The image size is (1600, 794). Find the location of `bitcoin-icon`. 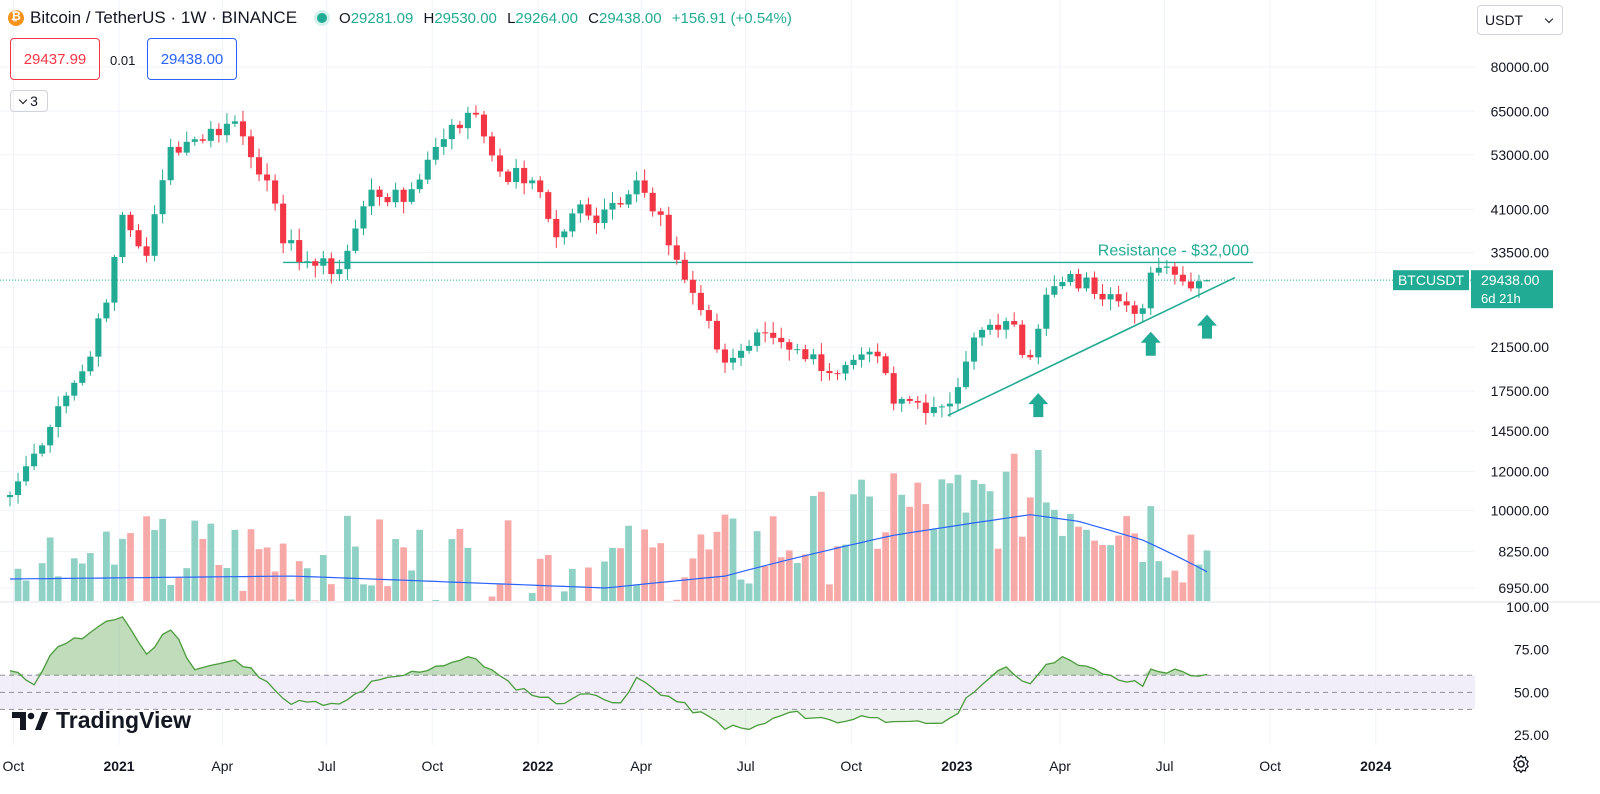

bitcoin-icon is located at coordinates (16, 17).